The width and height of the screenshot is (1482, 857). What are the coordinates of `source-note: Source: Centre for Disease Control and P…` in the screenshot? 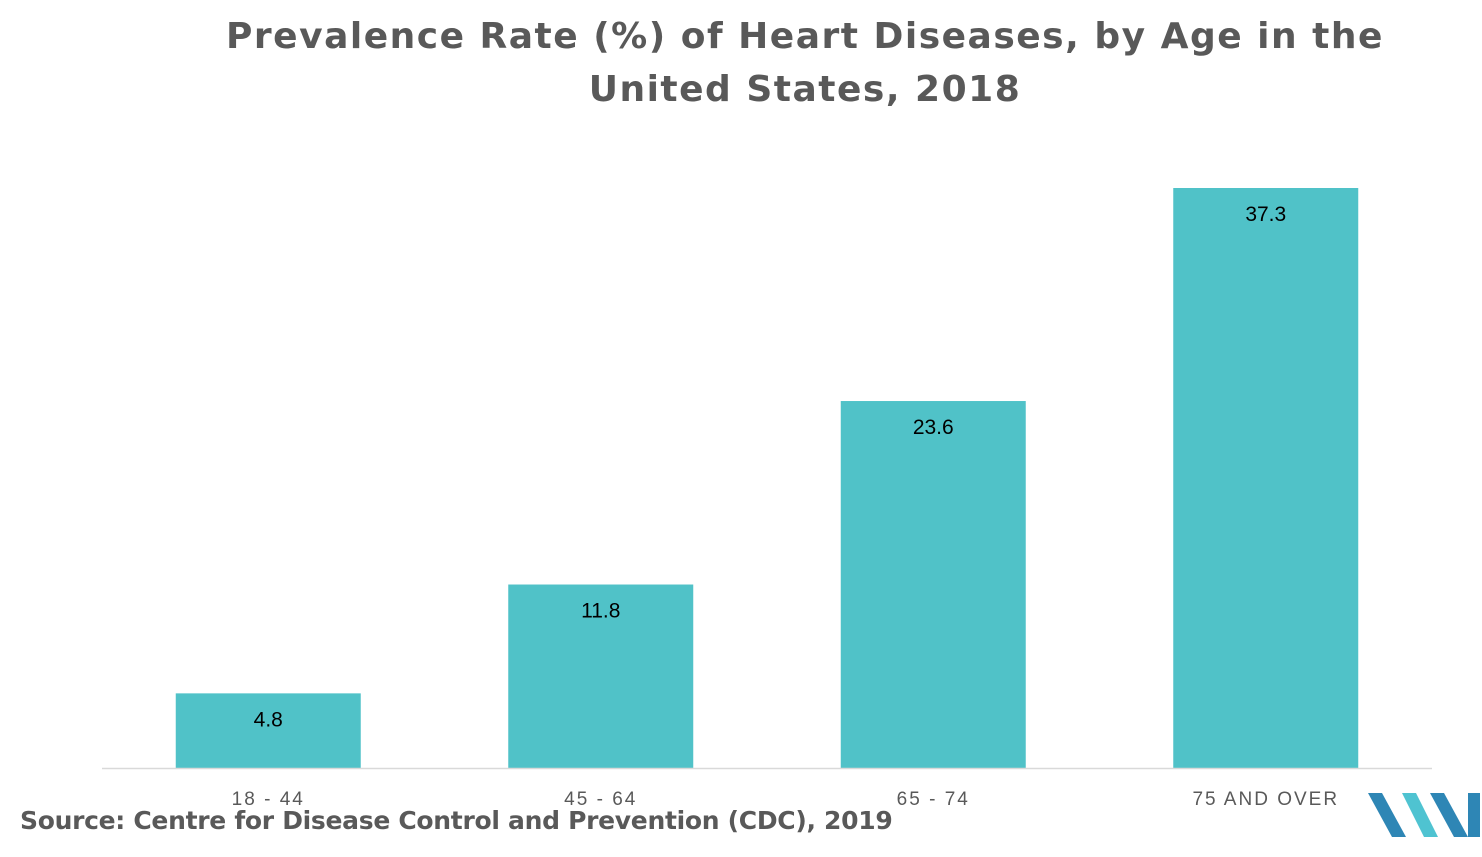 It's located at (456, 820).